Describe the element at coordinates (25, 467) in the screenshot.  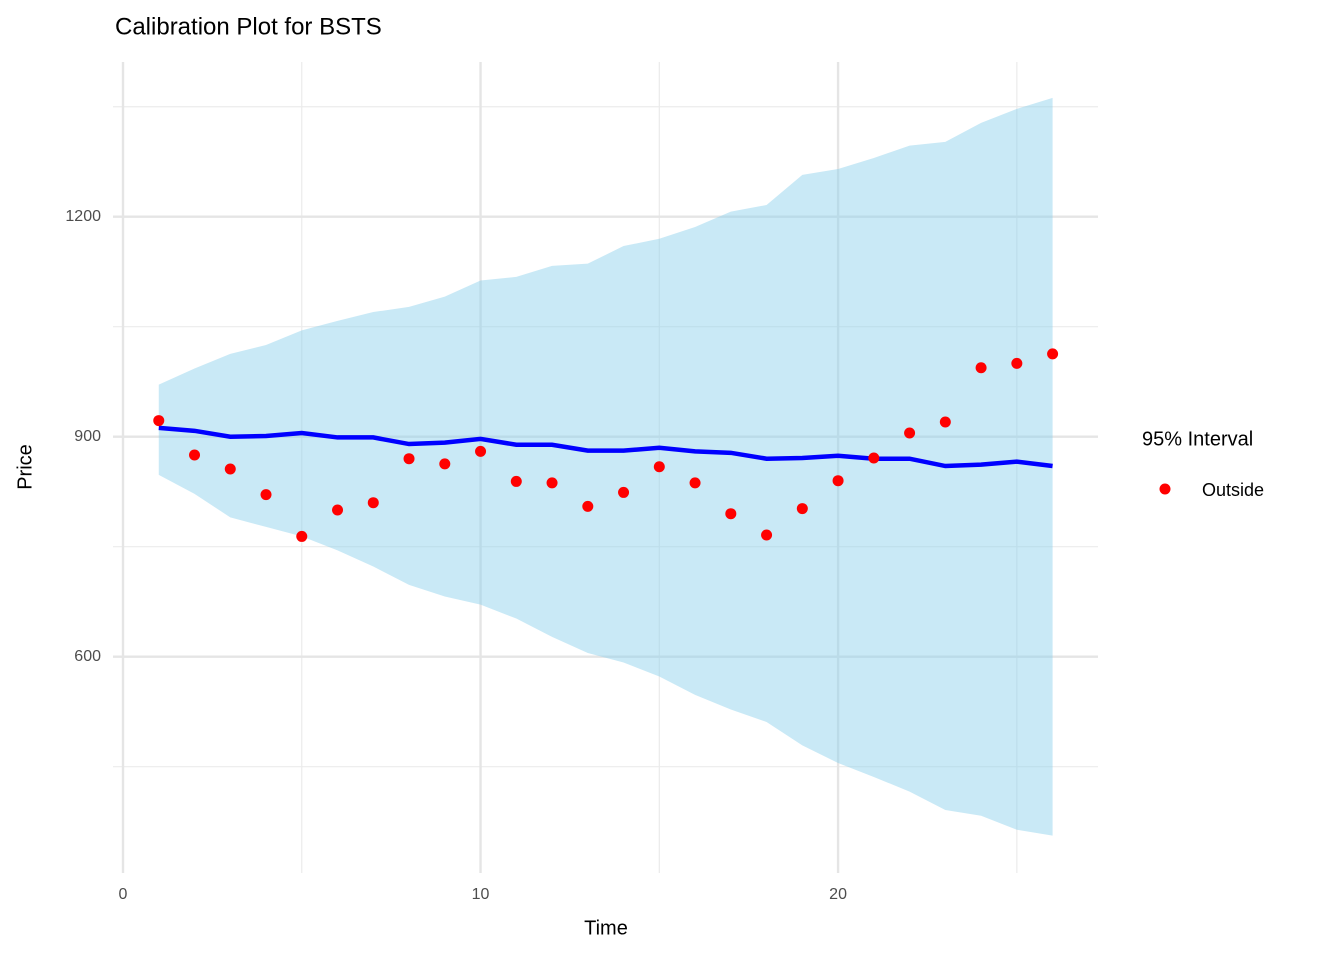
I see `y-axis-label: Price` at that location.